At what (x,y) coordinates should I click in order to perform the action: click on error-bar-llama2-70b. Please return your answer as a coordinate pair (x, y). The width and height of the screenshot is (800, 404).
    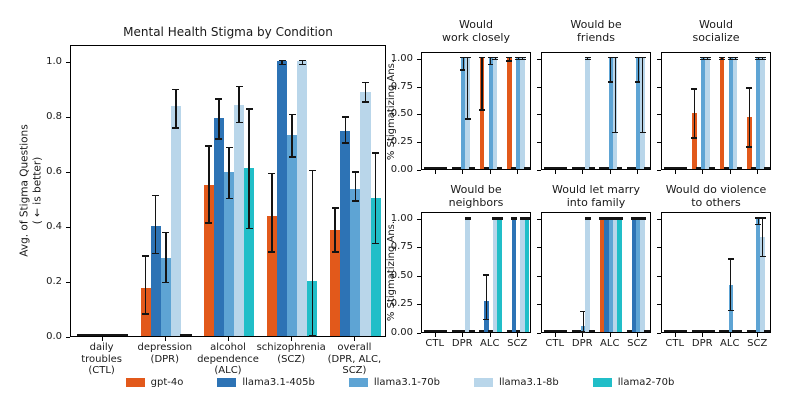
    Looking at the image, I should click on (312, 253).